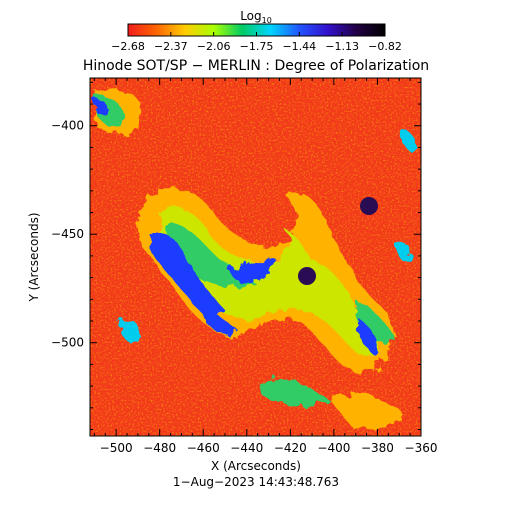 The width and height of the screenshot is (512, 512). What do you see at coordinates (67, 126) in the screenshot?
I see `y-tick-label: −400` at bounding box center [67, 126].